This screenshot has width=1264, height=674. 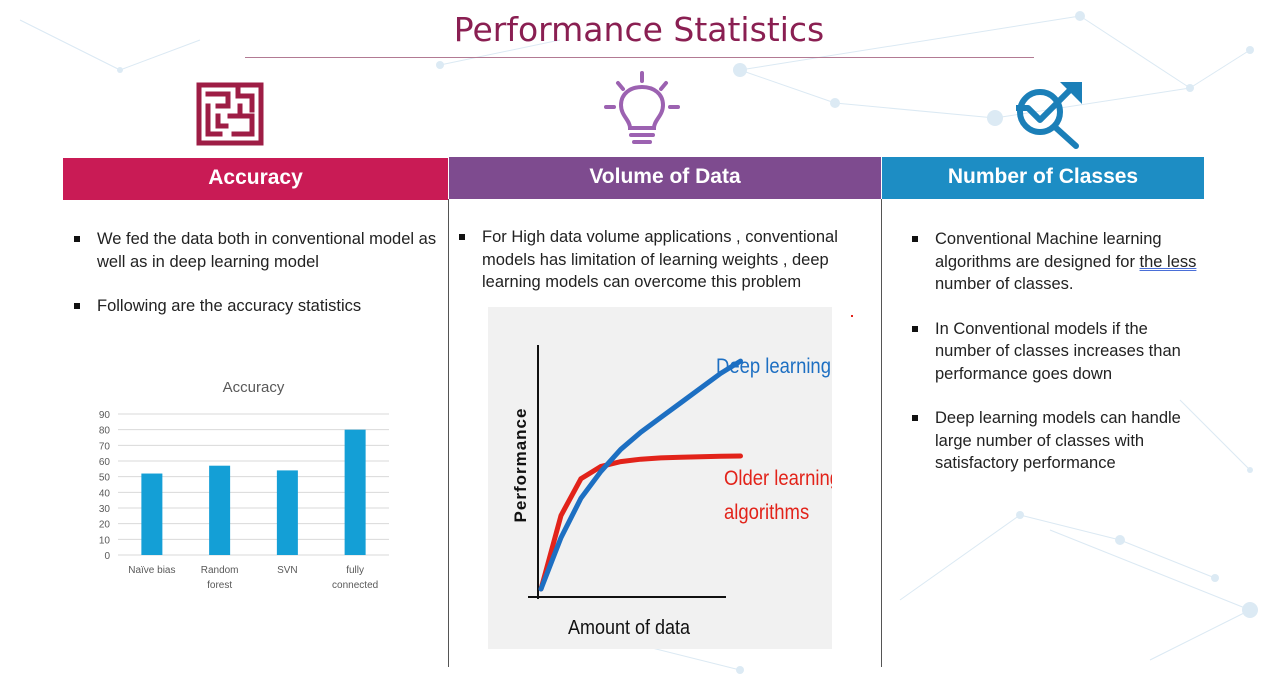 What do you see at coordinates (105, 462) in the screenshot?
I see `y-tick-label: 60` at bounding box center [105, 462].